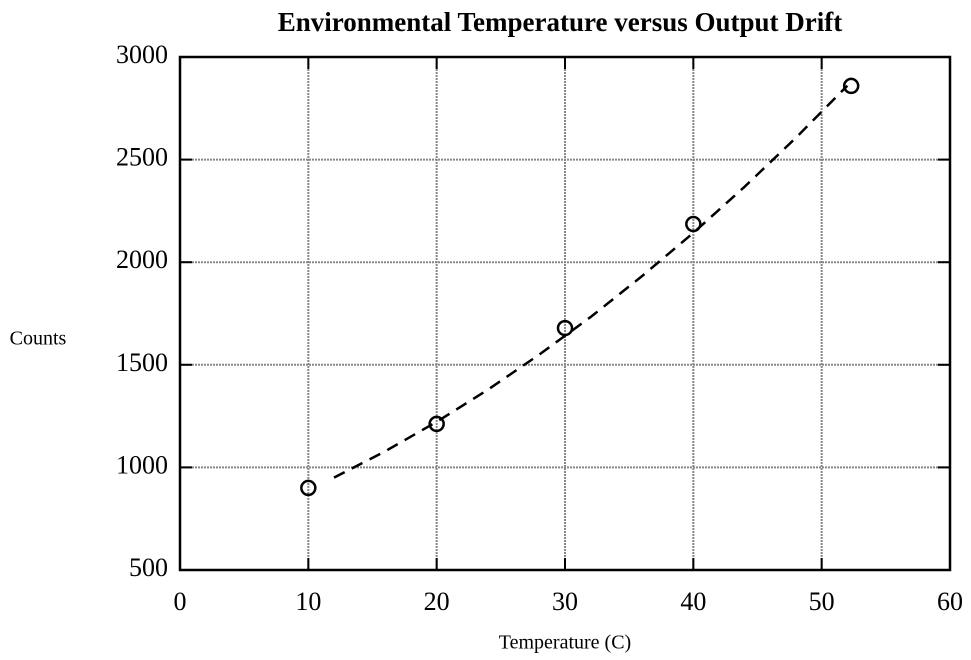 The image size is (971, 660). What do you see at coordinates (693, 601) in the screenshot?
I see `x-tick-label: 40` at bounding box center [693, 601].